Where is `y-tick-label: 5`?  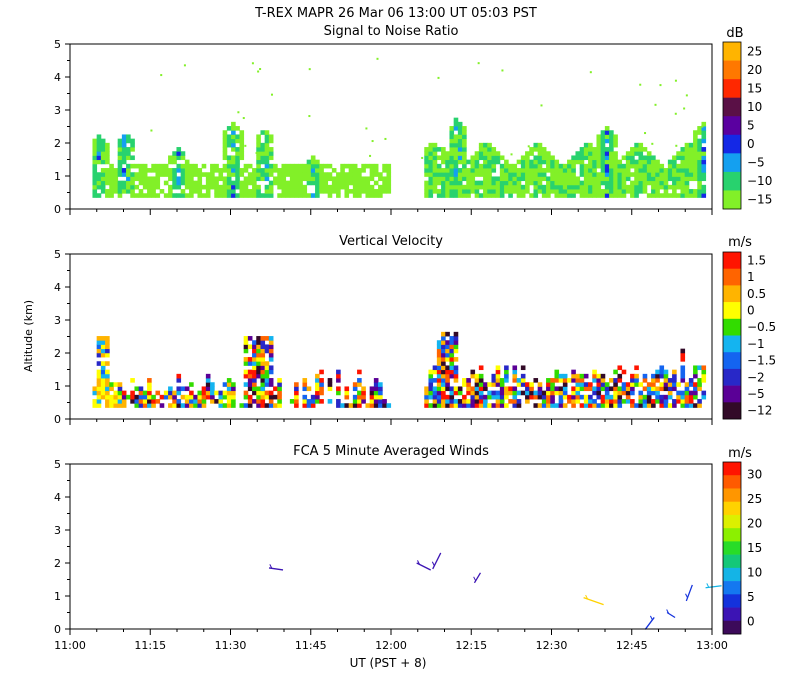
y-tick-label: 5 is located at coordinates (57, 254).